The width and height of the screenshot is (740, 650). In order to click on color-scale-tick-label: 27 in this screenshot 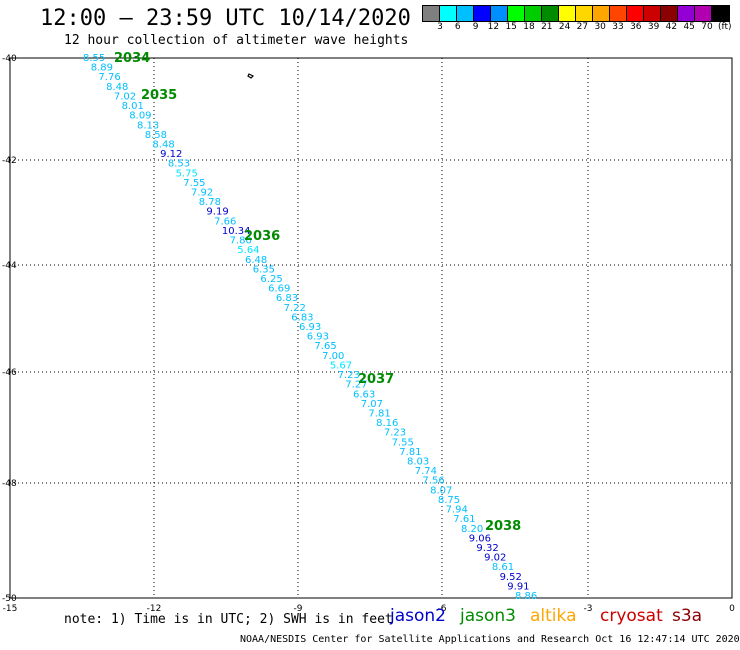, I will do `click(582, 27)`.